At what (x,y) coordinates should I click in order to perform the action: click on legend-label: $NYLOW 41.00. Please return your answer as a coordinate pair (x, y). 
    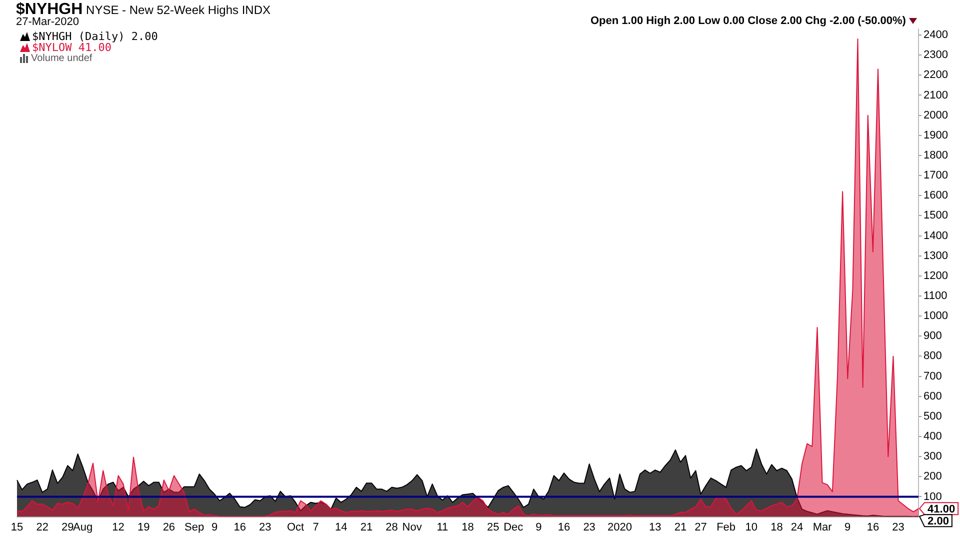
    Looking at the image, I should click on (72, 47).